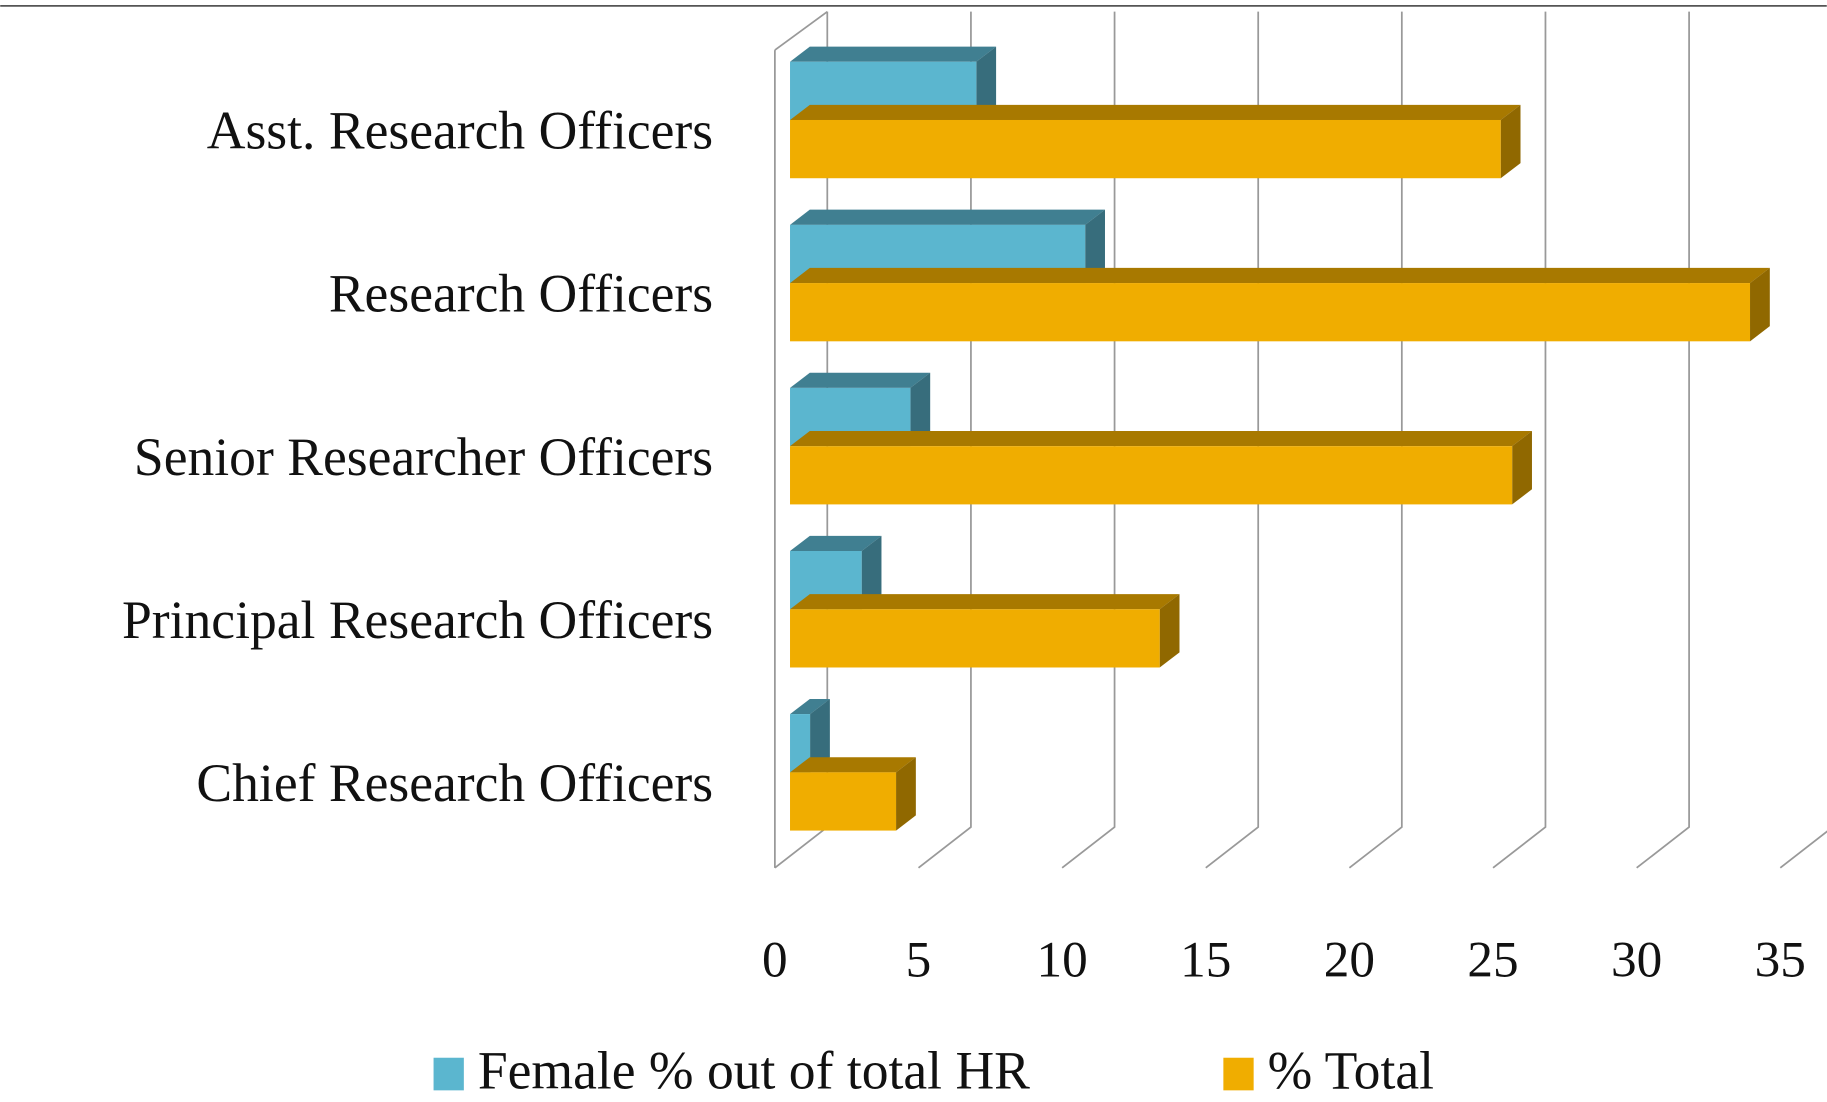 This screenshot has width=1827, height=1102. I want to click on category-label: Chief Research Officers, so click(454, 783).